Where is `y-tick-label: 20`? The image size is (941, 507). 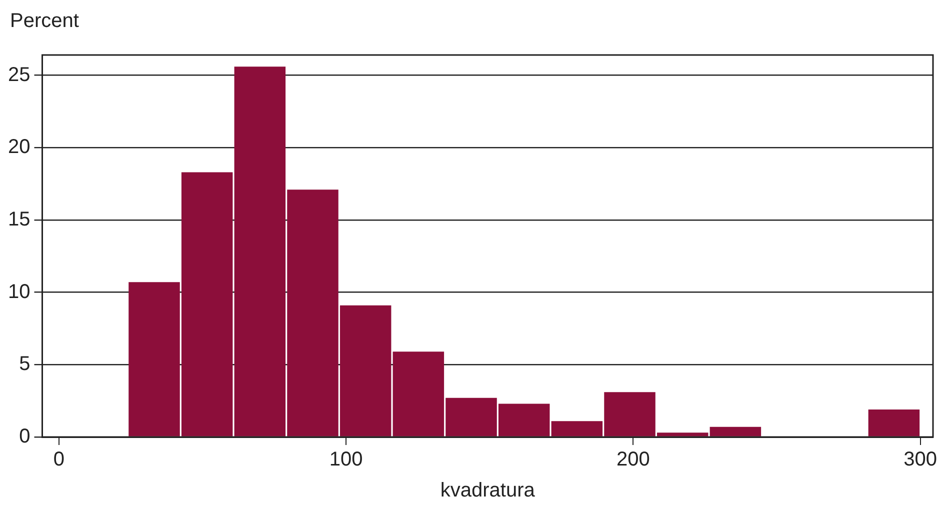 y-tick-label: 20 is located at coordinates (19, 147).